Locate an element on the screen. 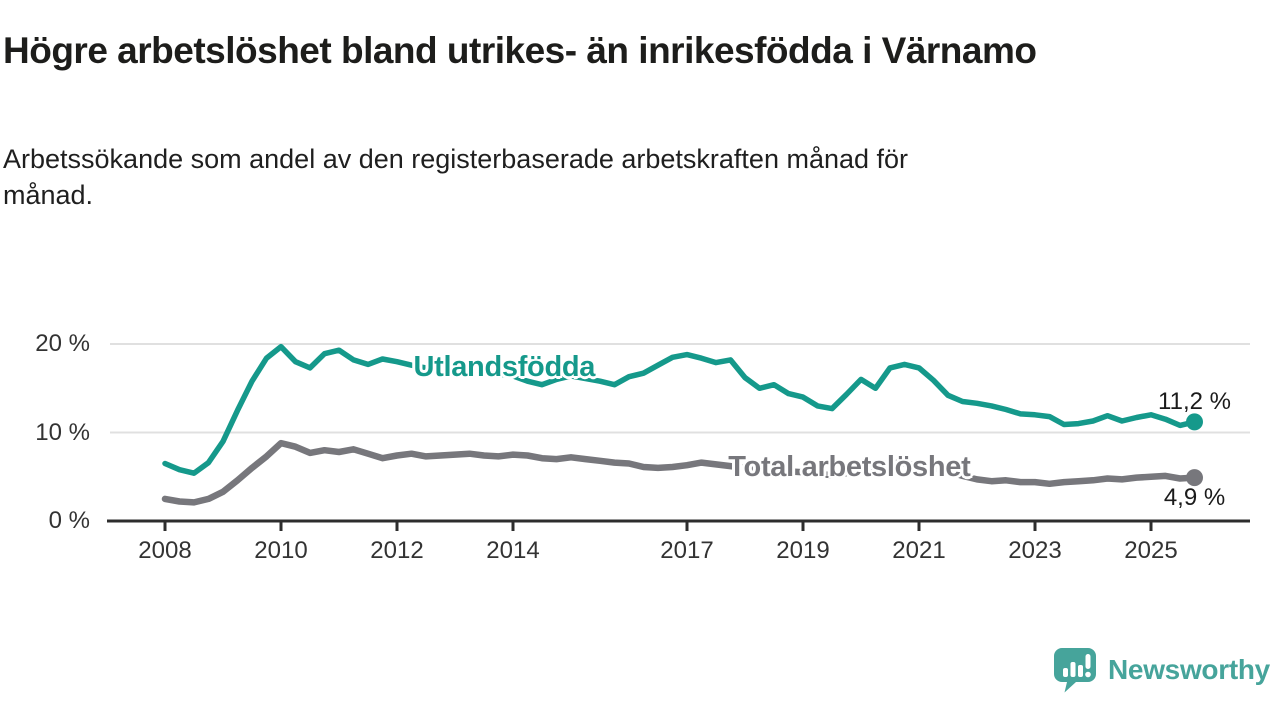 This screenshot has width=1280, height=720. series-line-total-arbetsloshet is located at coordinates (679, 472).